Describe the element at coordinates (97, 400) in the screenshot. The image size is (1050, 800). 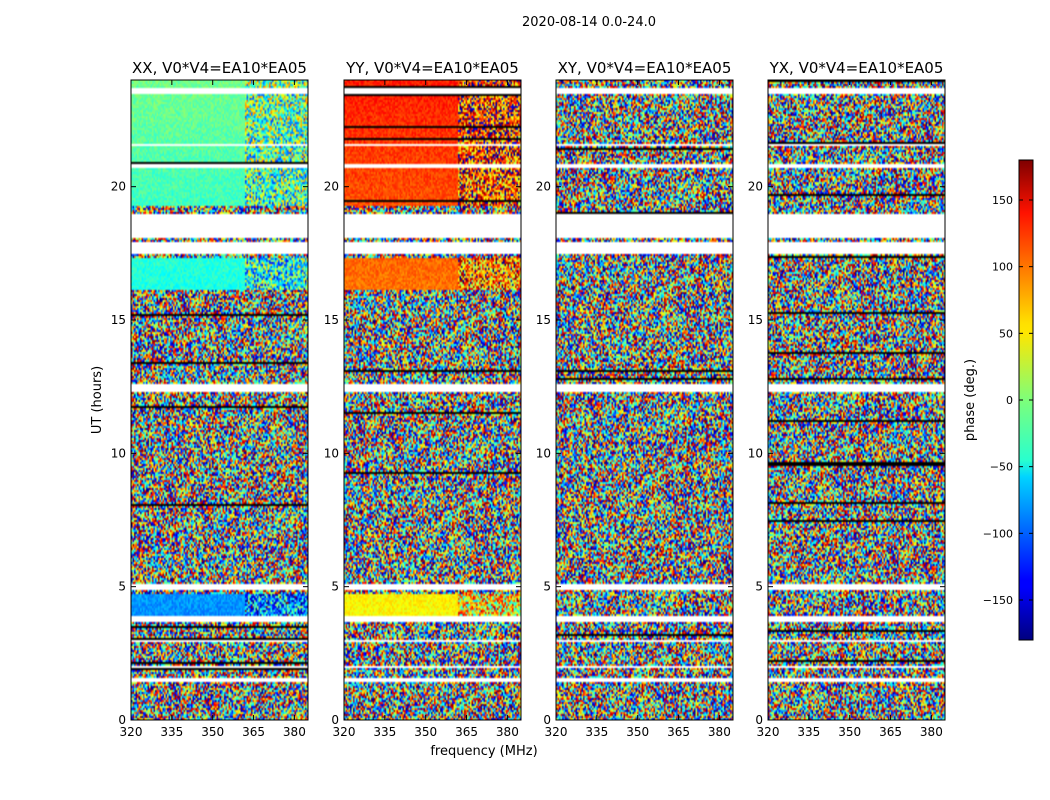
I see `y-axis-label: UT (hours)` at that location.